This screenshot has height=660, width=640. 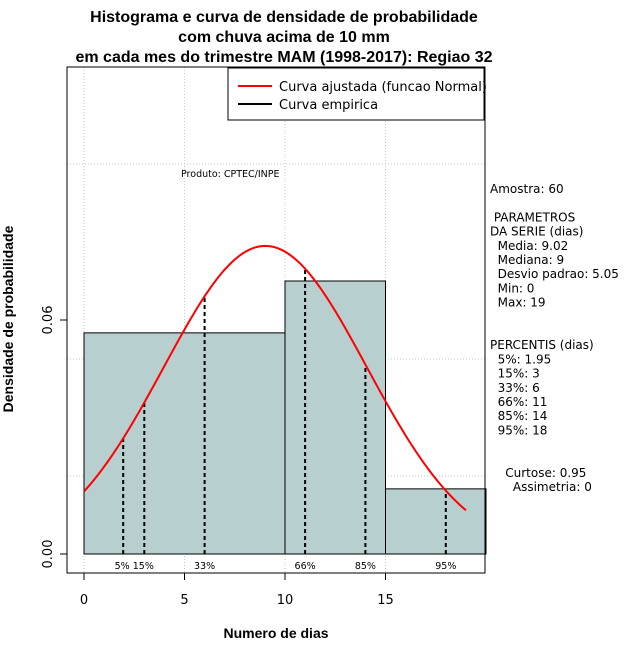 What do you see at coordinates (204, 566) in the screenshot?
I see `percentile-label: 33%` at bounding box center [204, 566].